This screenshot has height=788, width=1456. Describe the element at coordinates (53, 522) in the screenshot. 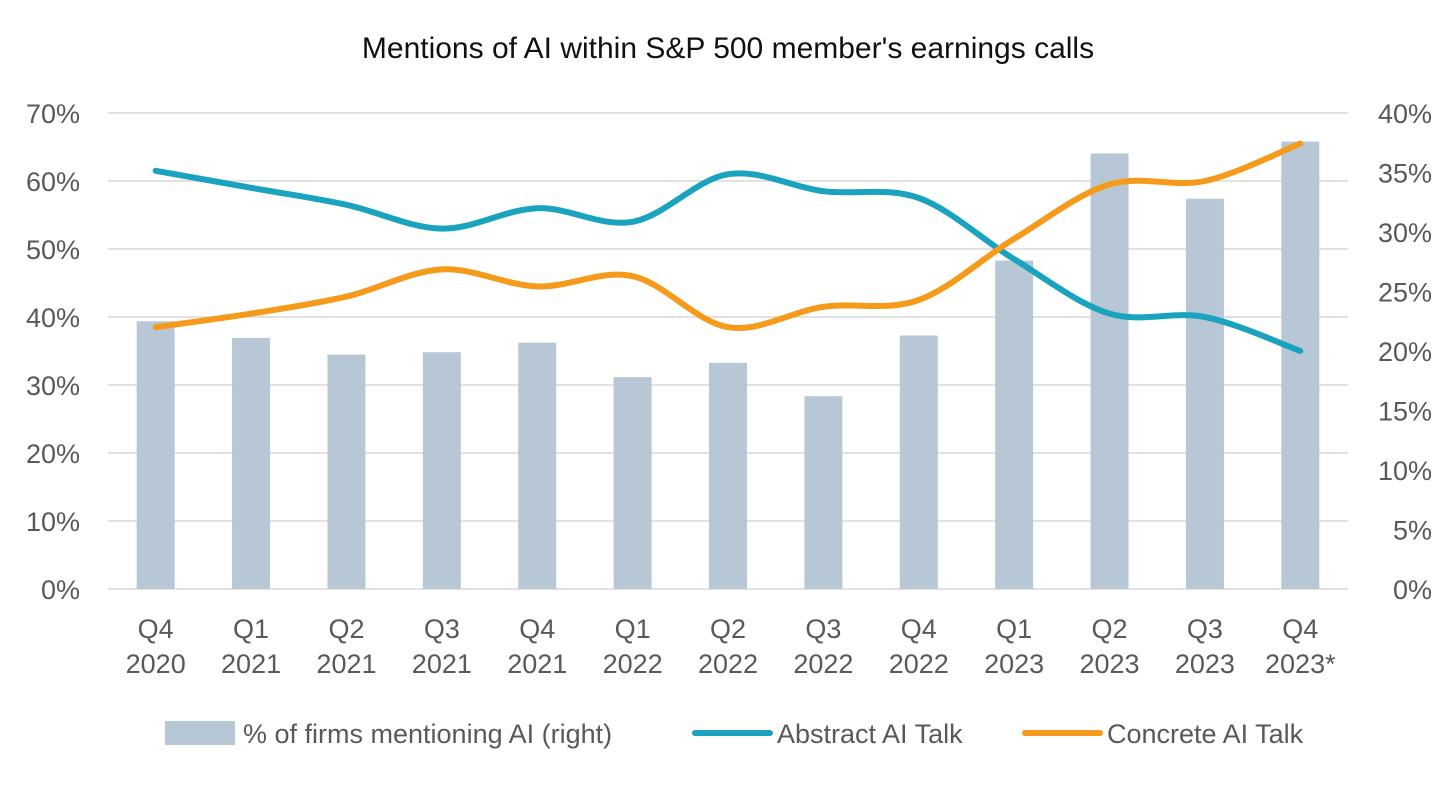

I see `left-tick-label: 10%` at that location.